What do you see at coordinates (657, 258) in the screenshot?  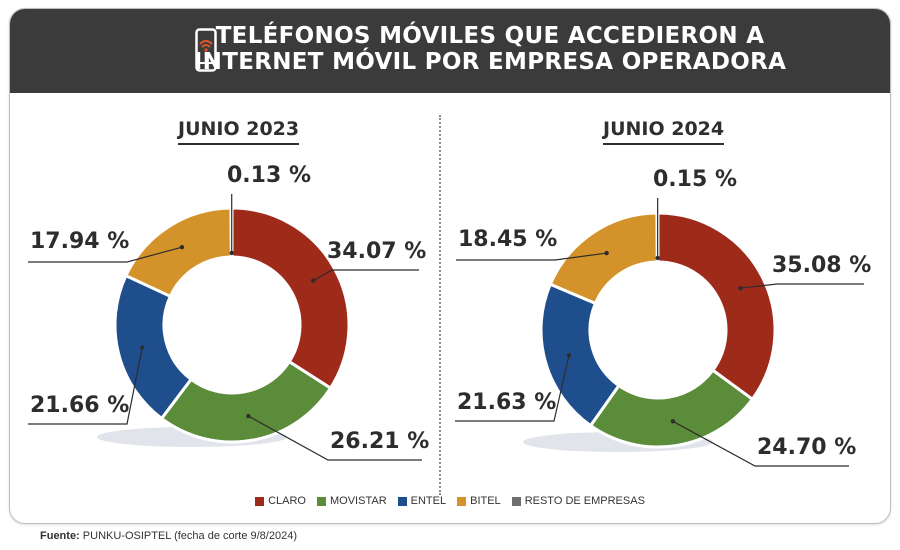 I see `leader-dot-resto-2024` at bounding box center [657, 258].